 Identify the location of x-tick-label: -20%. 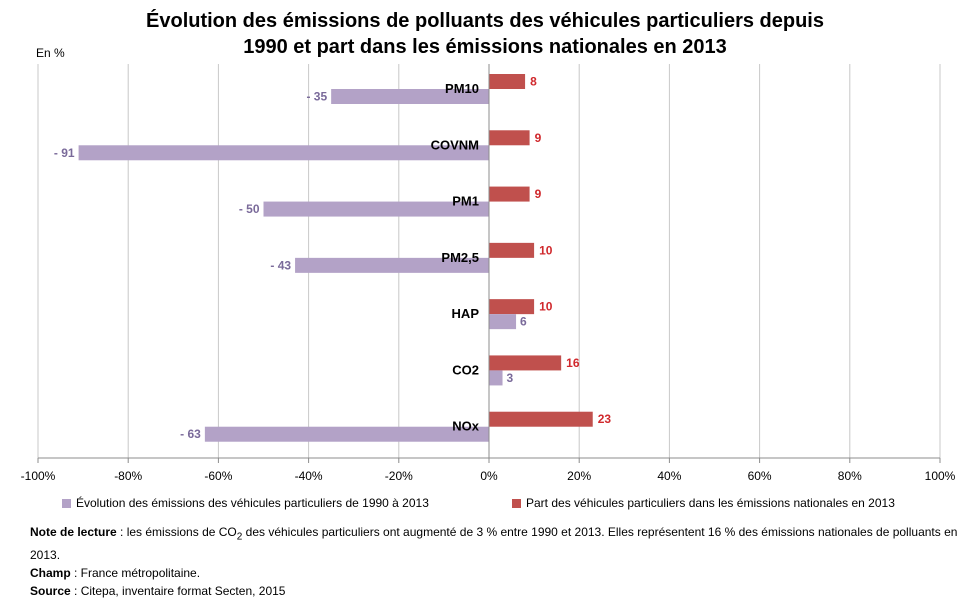
(399, 476).